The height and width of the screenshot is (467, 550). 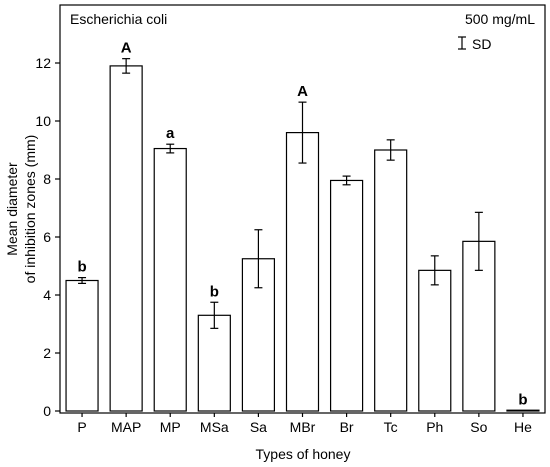 What do you see at coordinates (12, 209) in the screenshot?
I see `y-axis-title-line1: Mean diameter` at bounding box center [12, 209].